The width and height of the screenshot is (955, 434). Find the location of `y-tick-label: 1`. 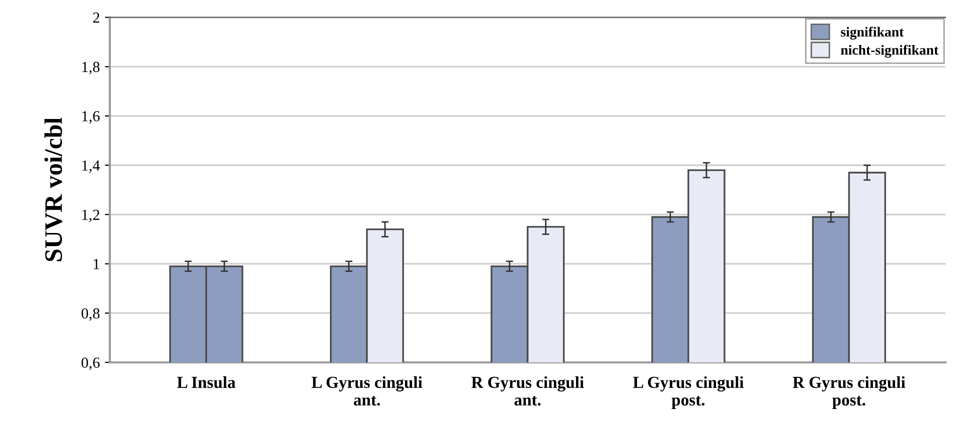

y-tick-label: 1 is located at coordinates (97, 264).